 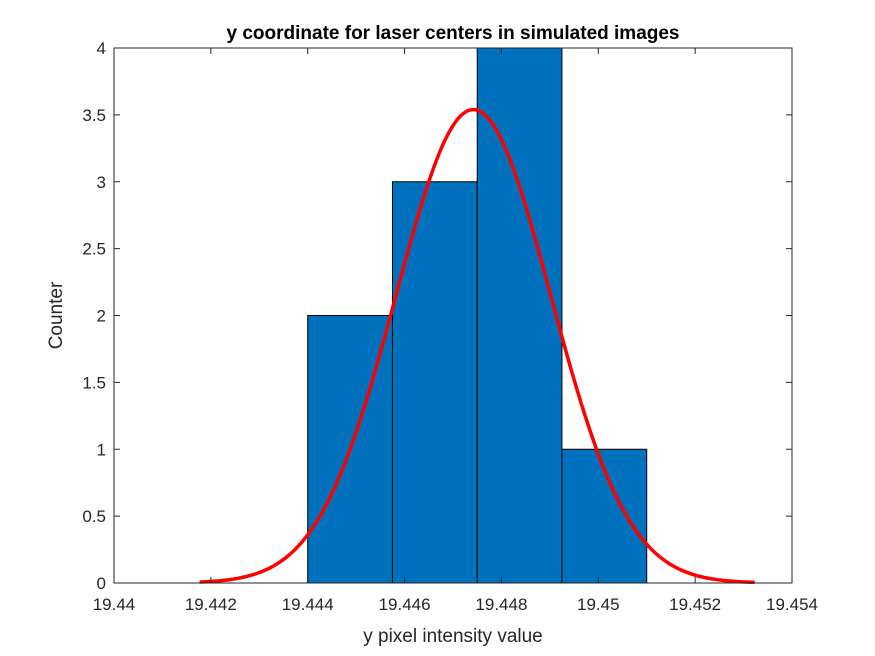 I want to click on x-tick-label: 19.446, so click(x=405, y=604).